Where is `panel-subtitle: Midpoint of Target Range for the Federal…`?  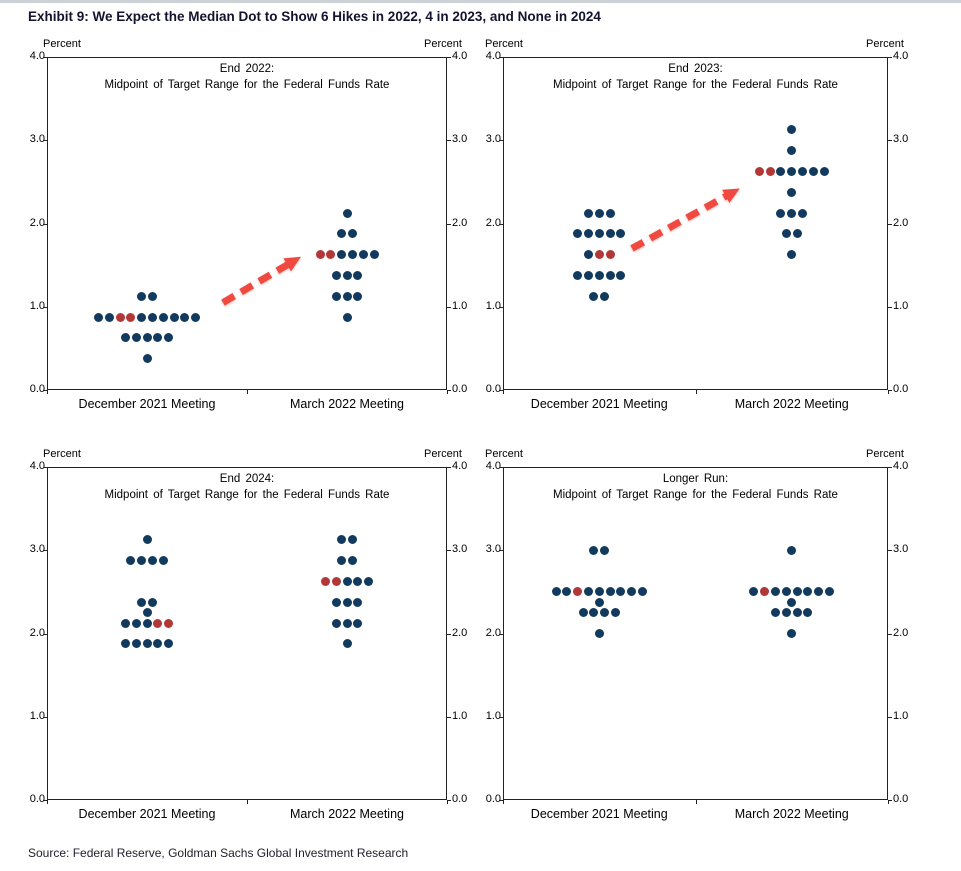 panel-subtitle: Midpoint of Target Range for the Federal… is located at coordinates (247, 495).